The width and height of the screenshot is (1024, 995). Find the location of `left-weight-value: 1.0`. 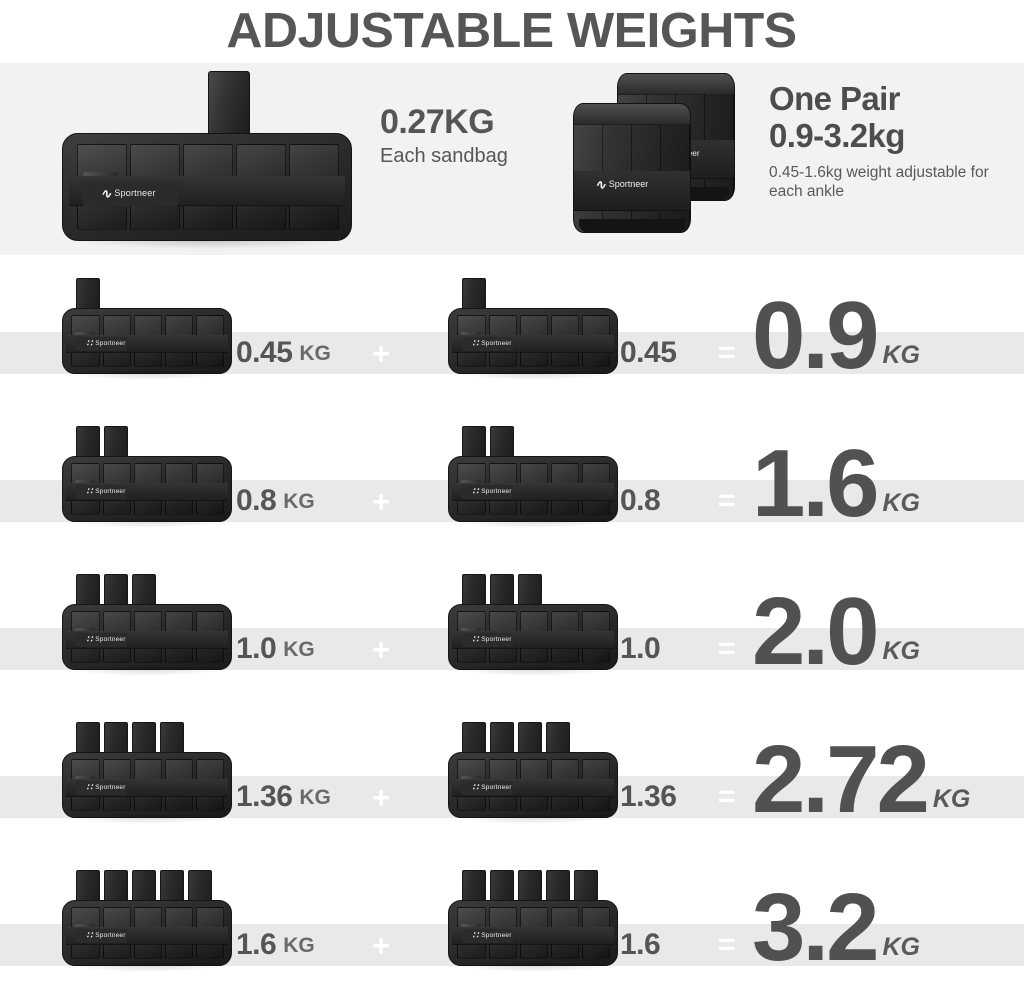

left-weight-value: 1.0 is located at coordinates (256, 648).